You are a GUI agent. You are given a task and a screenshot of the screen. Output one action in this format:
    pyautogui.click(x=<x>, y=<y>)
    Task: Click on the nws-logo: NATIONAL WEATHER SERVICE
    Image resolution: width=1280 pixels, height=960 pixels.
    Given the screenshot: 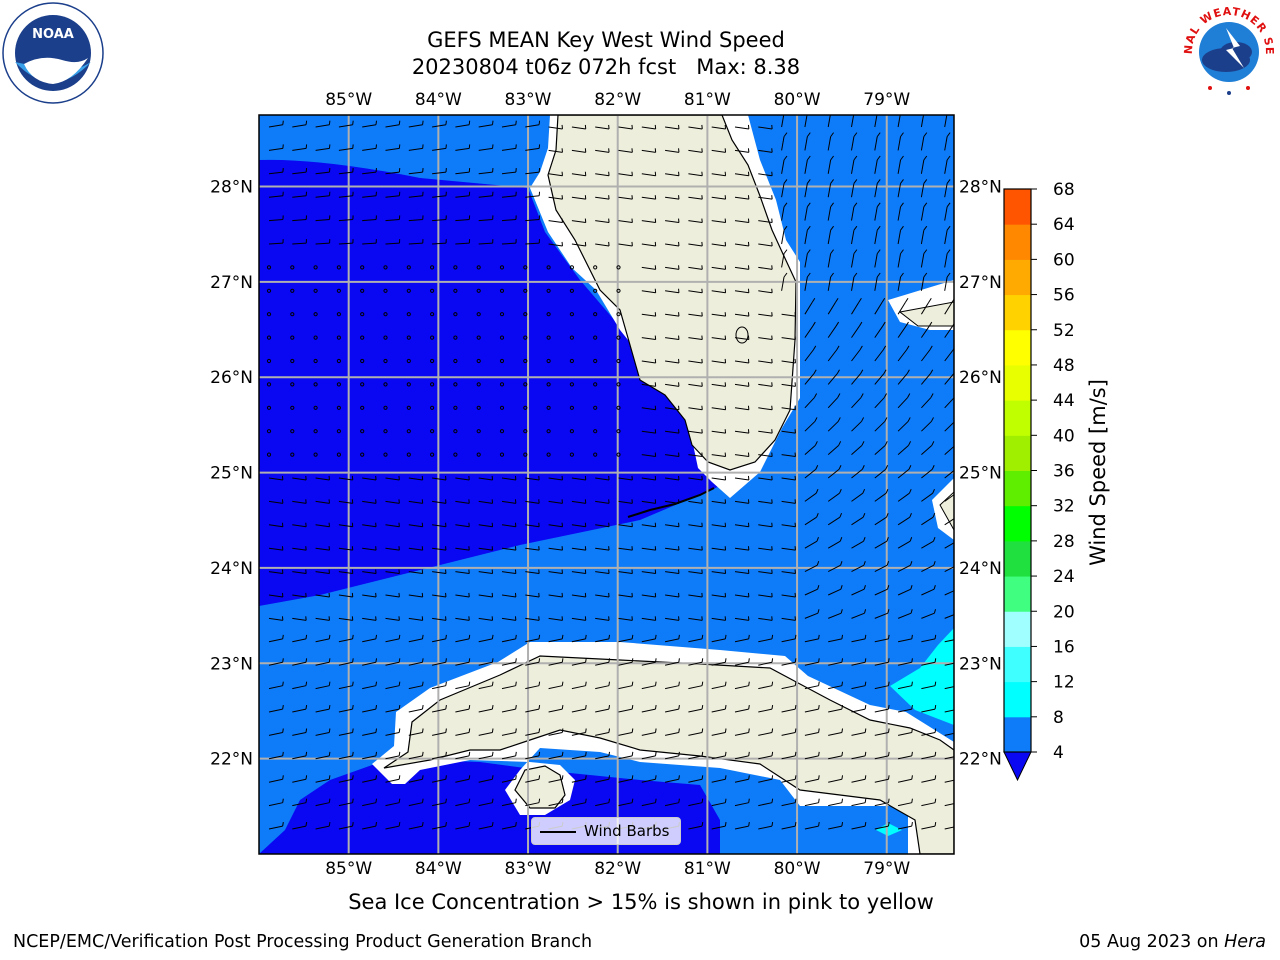 What is the action you would take?
    pyautogui.click(x=1226, y=49)
    